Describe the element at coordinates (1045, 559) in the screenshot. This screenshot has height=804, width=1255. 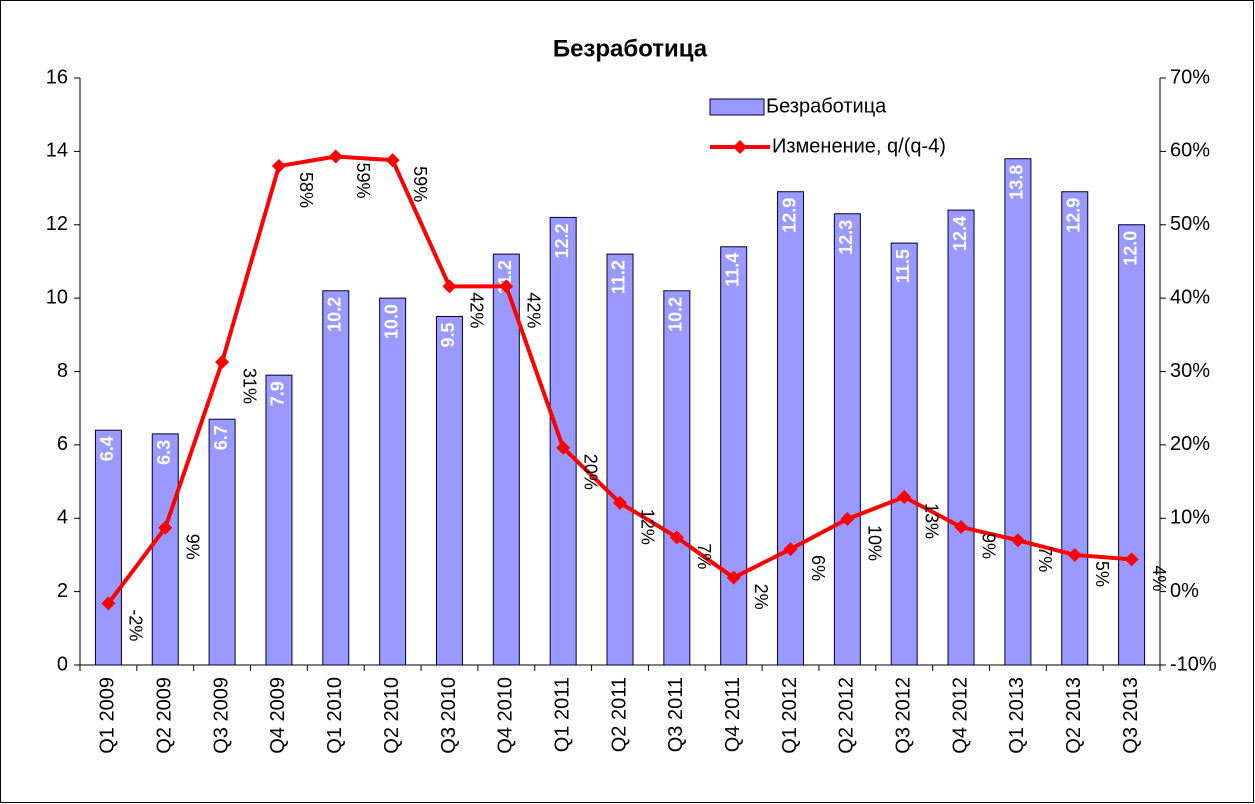
I see `line-value-label: 7%` at that location.